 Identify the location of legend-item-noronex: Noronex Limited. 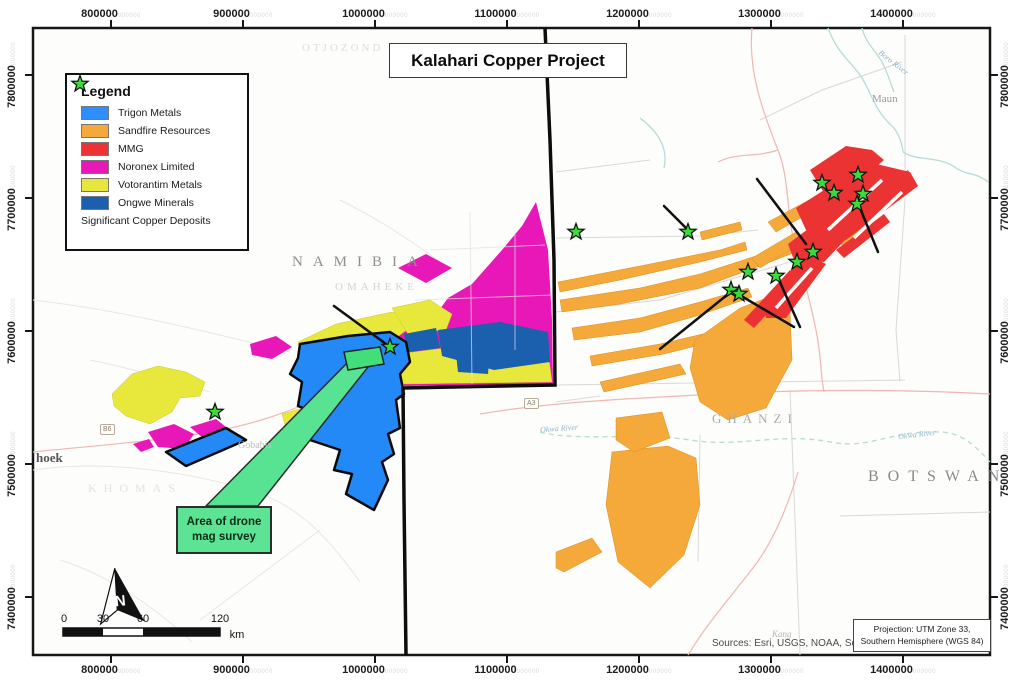
(164, 166).